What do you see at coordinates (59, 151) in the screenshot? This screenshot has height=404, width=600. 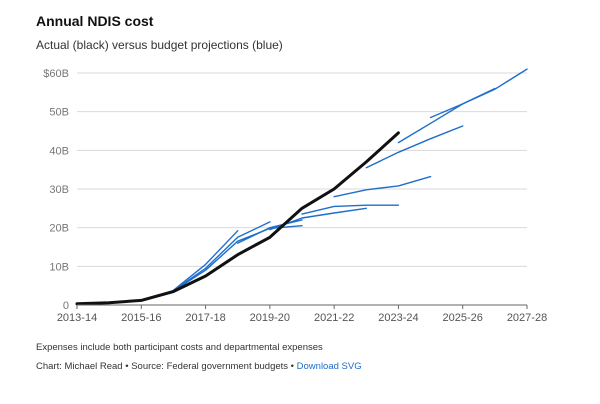 I see `y-tick-label: 40B` at bounding box center [59, 151].